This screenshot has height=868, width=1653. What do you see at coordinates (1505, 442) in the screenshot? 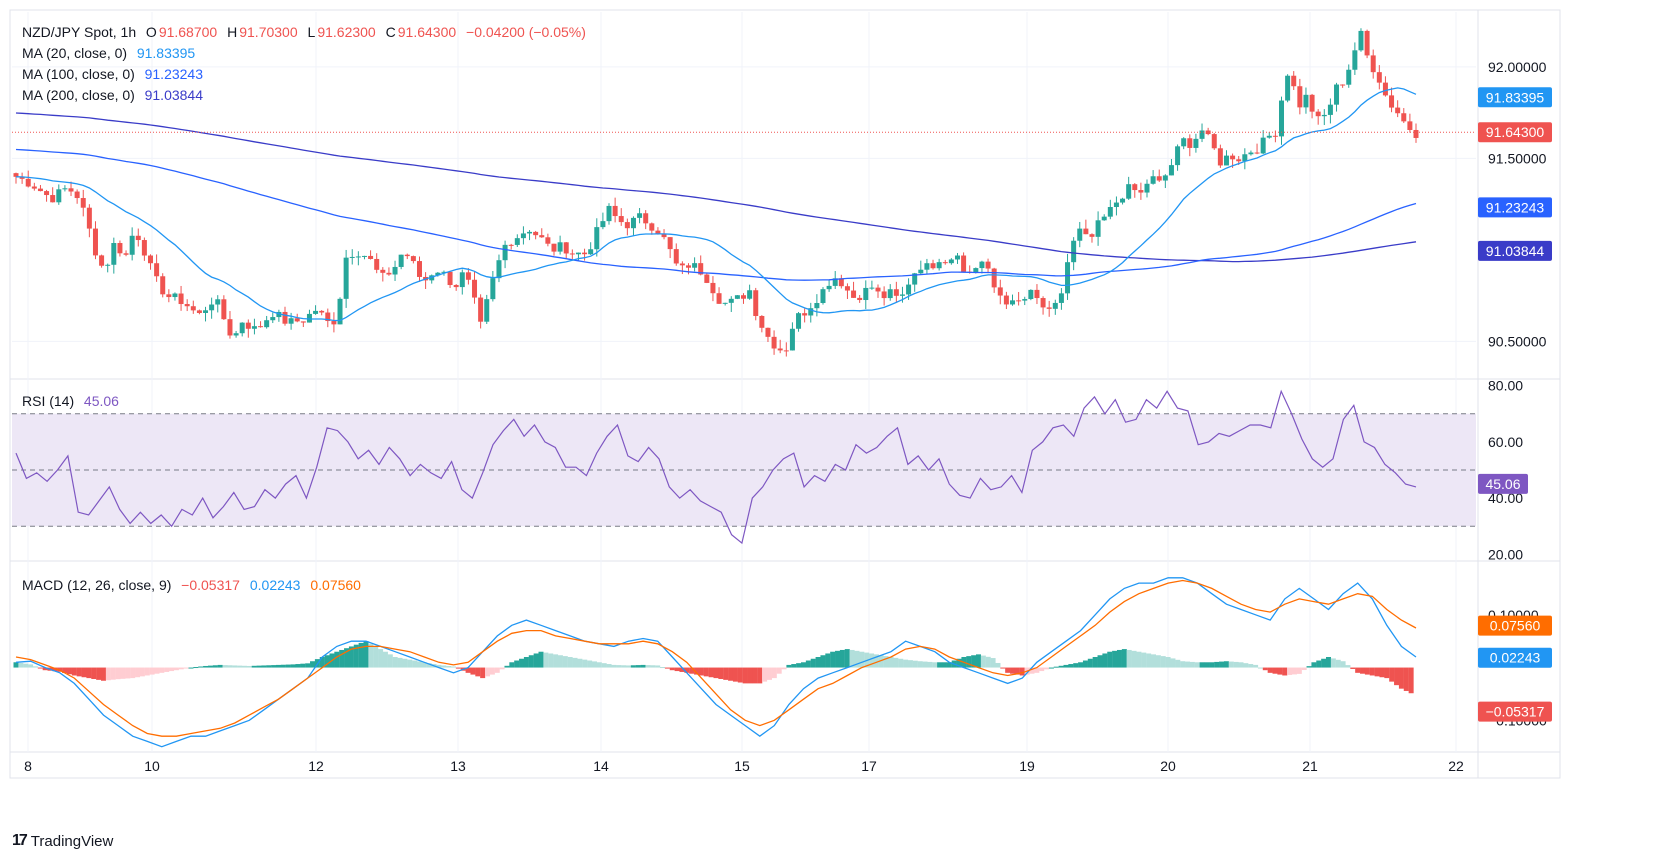
I see `rsi-tick-label: 60.00` at bounding box center [1505, 442].